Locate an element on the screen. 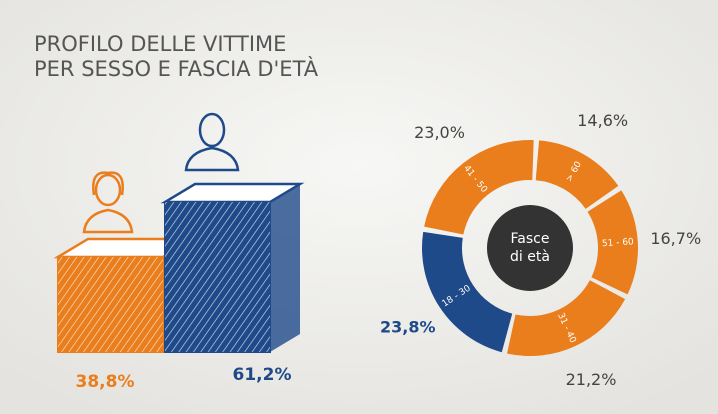 Image resolution: width=718 pixels, height=414 pixels. value-label: 61,2% is located at coordinates (262, 375).